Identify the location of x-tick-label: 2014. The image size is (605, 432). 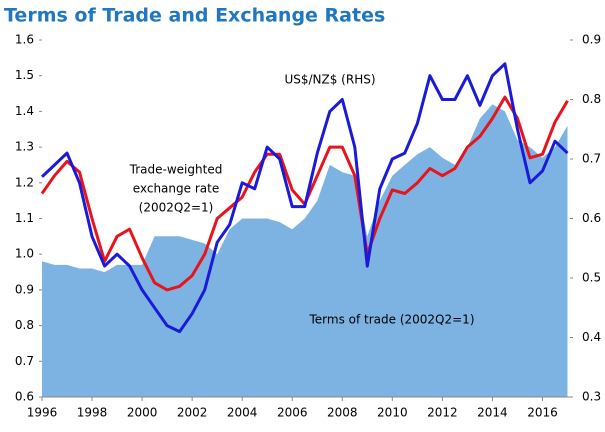
(492, 413).